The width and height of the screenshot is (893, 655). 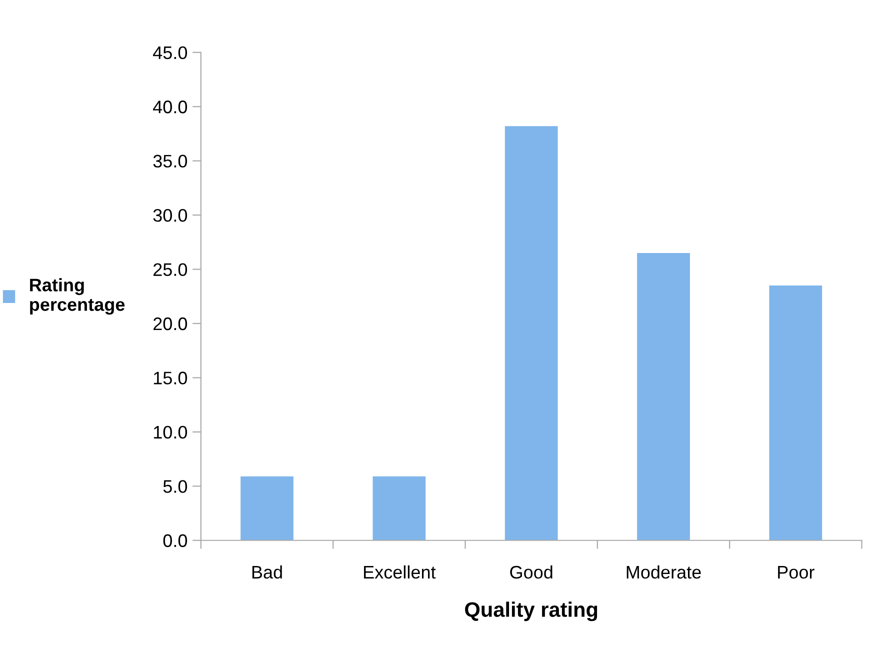 I want to click on y-tick-label: 10.0, so click(x=171, y=432).